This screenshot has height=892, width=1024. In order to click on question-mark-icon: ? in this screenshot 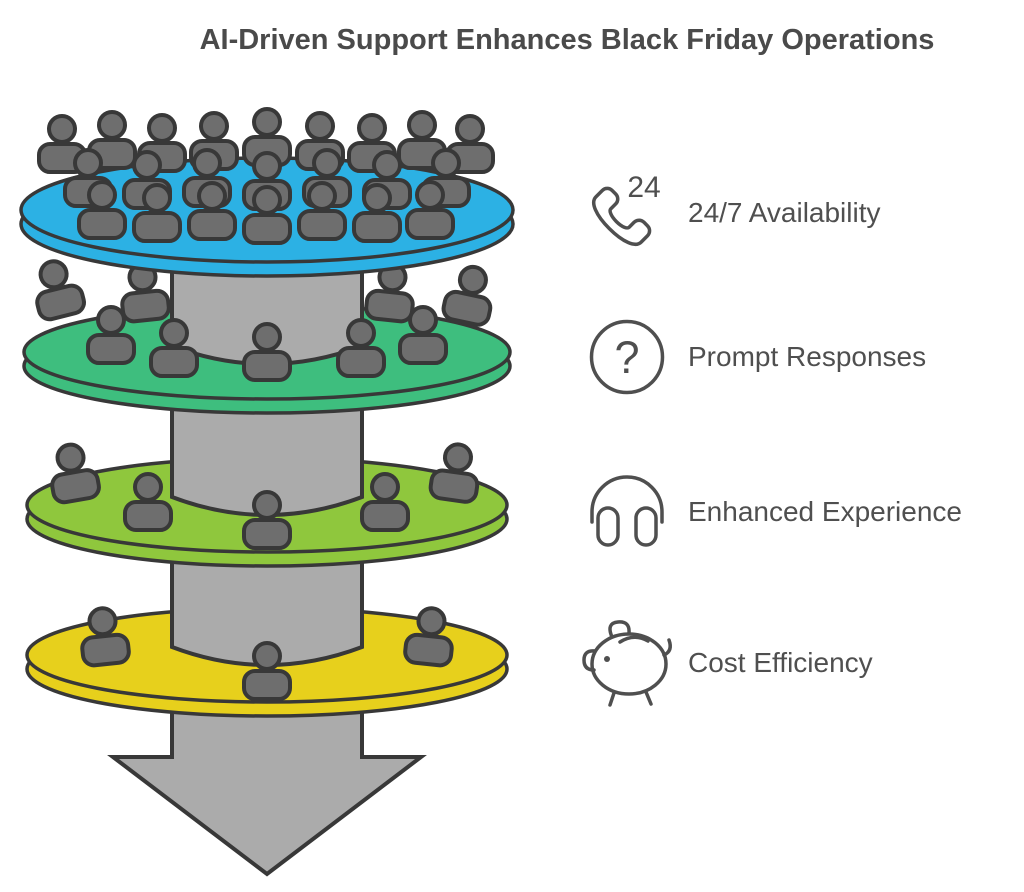, I will do `click(627, 357)`.